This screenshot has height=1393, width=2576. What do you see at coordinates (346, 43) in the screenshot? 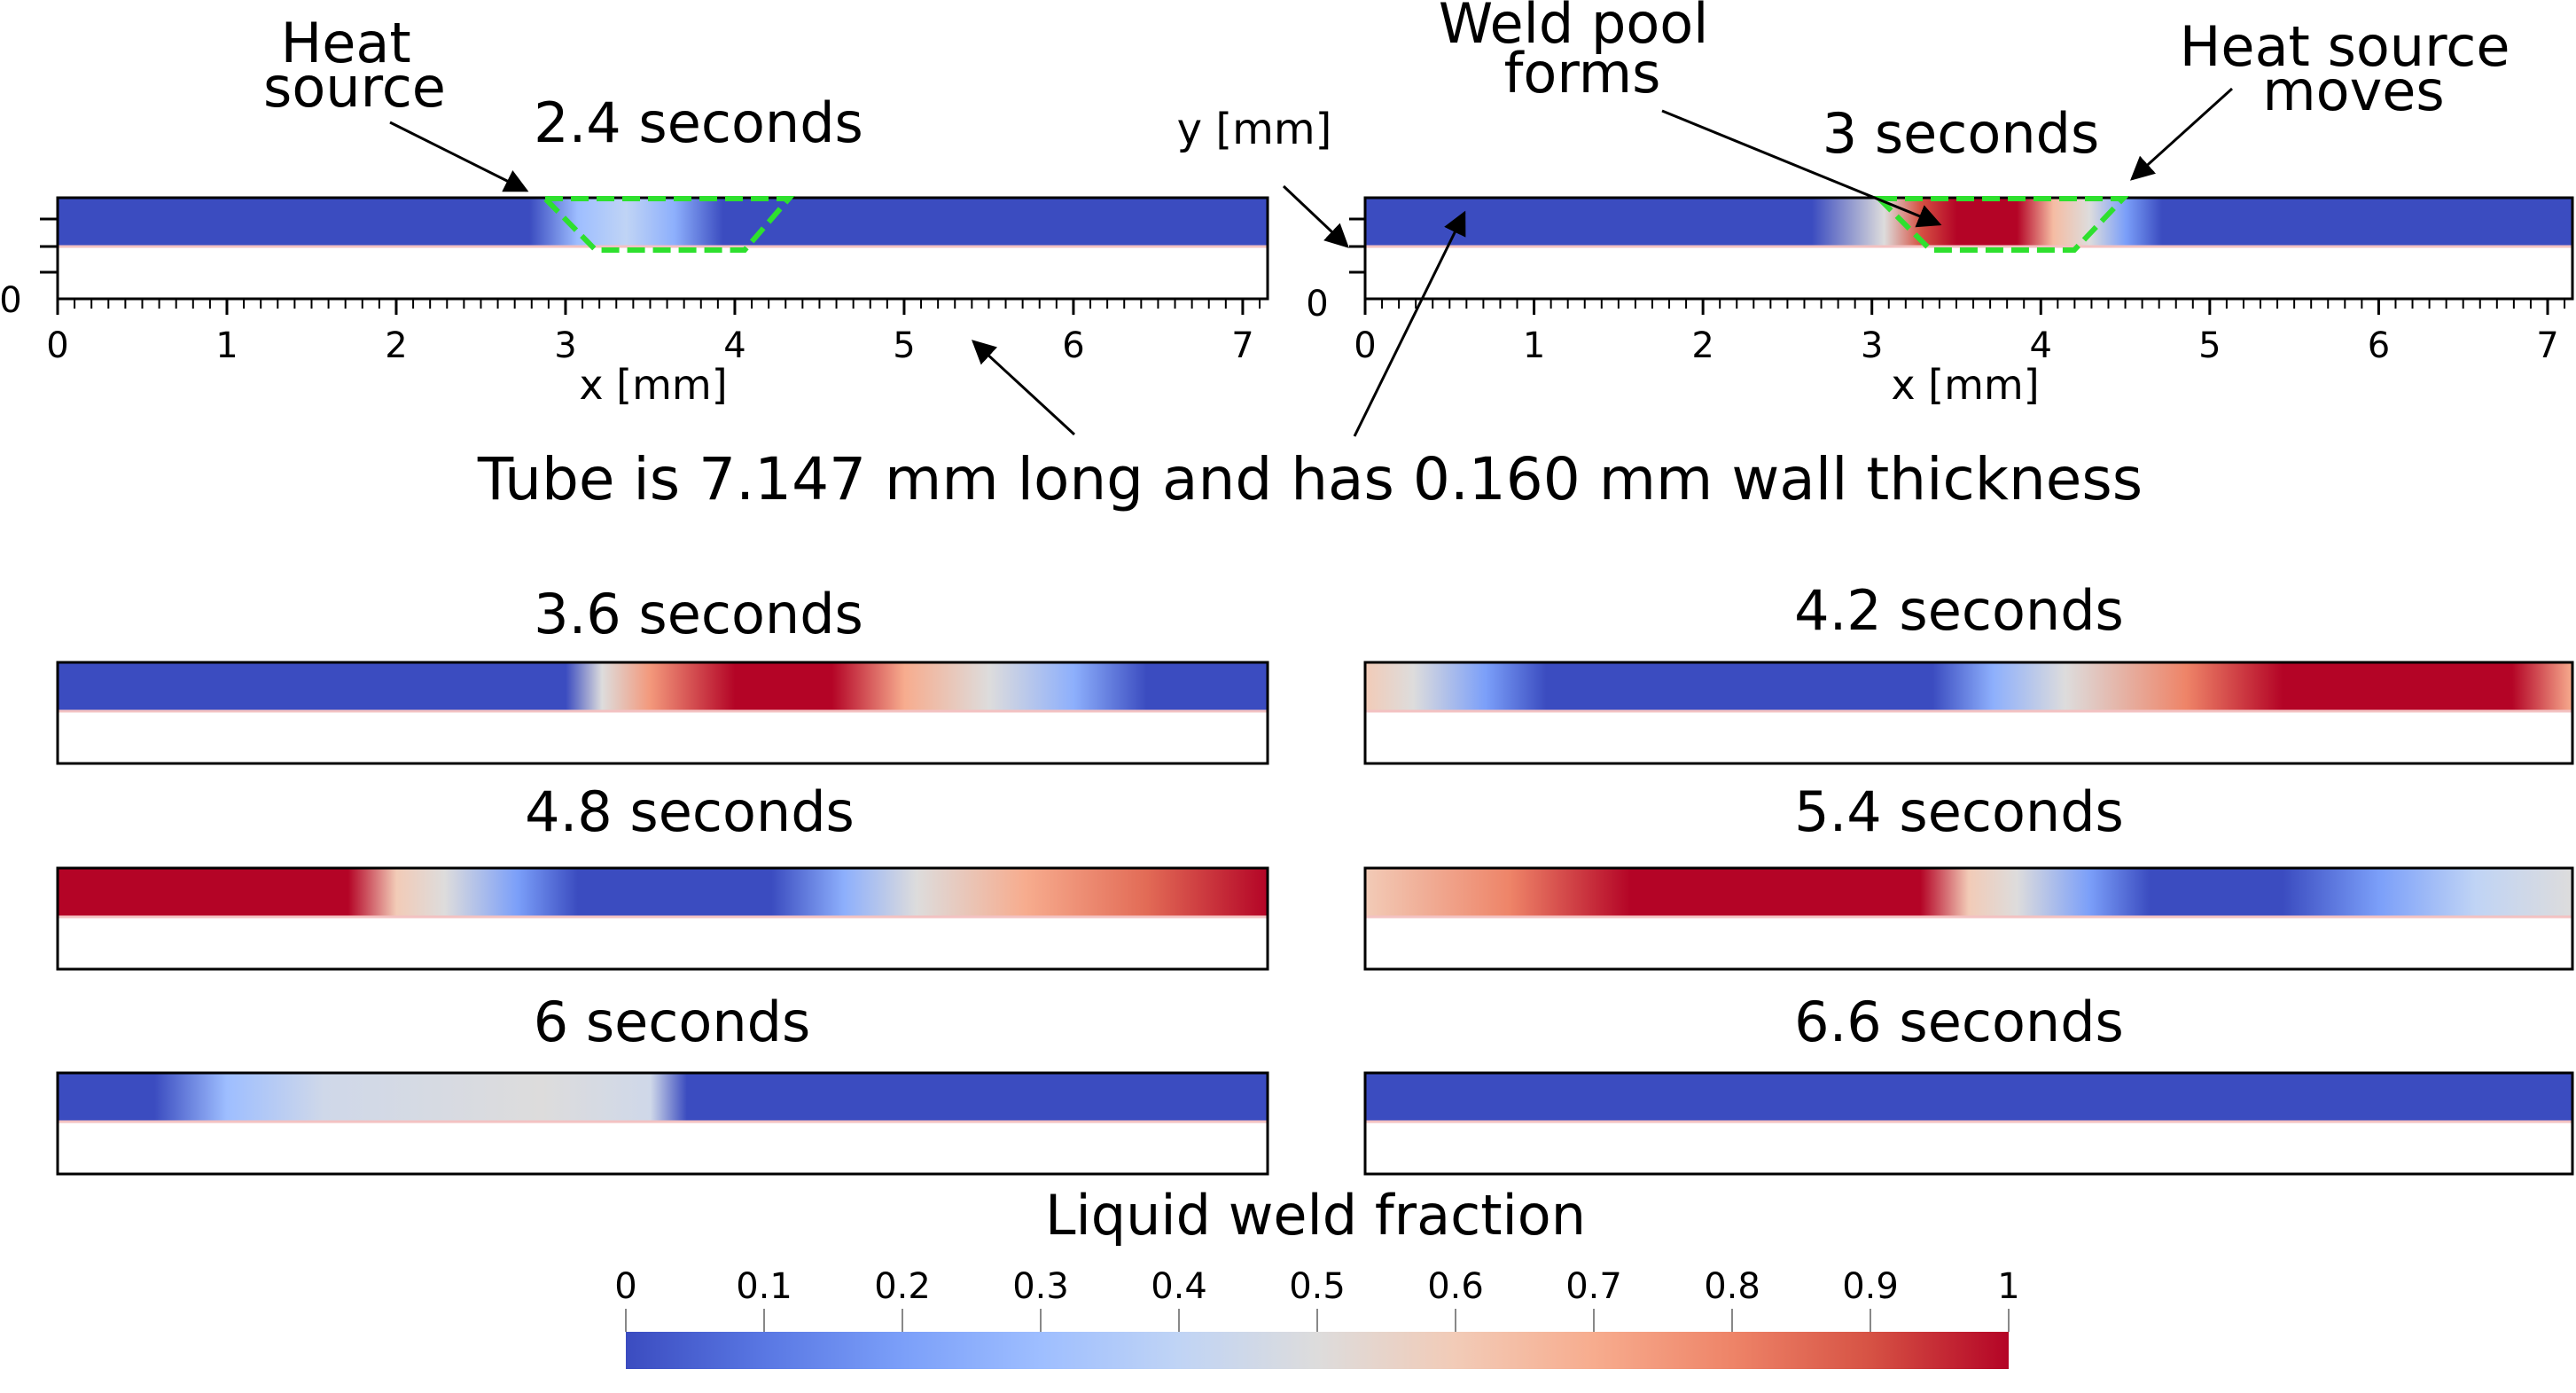
I see `heat-source-line-1: Heat` at bounding box center [346, 43].